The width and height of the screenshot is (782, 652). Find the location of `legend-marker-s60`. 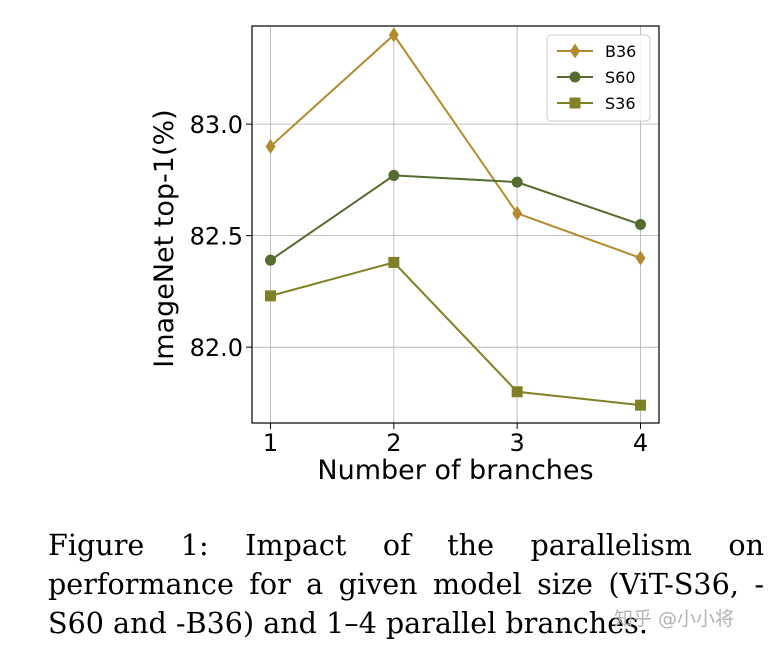

legend-marker-s60 is located at coordinates (575, 77).